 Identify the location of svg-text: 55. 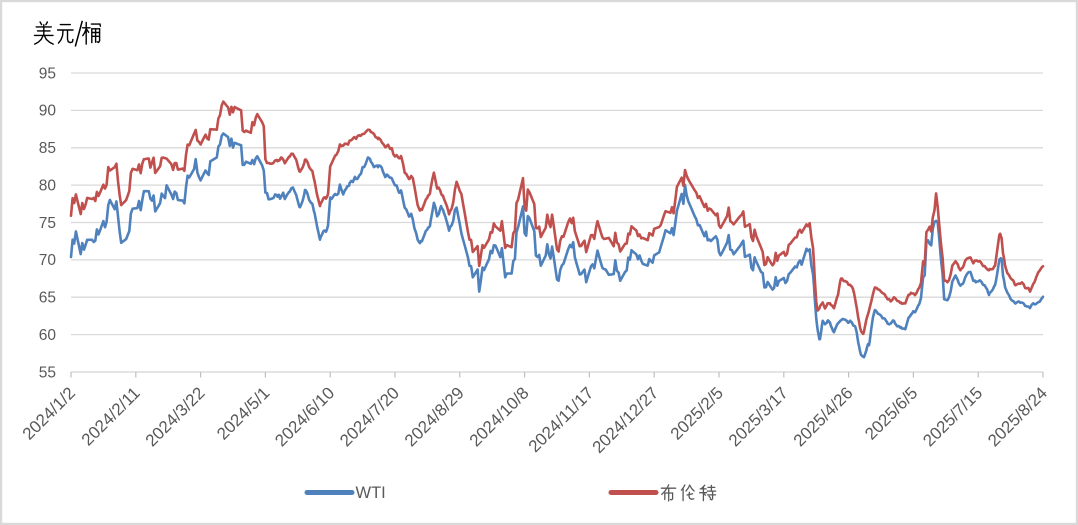
(47, 372).